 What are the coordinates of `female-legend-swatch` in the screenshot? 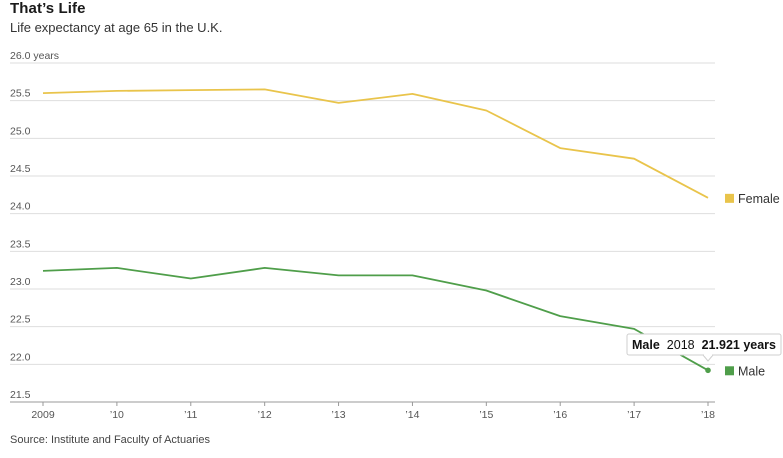 It's located at (729, 198).